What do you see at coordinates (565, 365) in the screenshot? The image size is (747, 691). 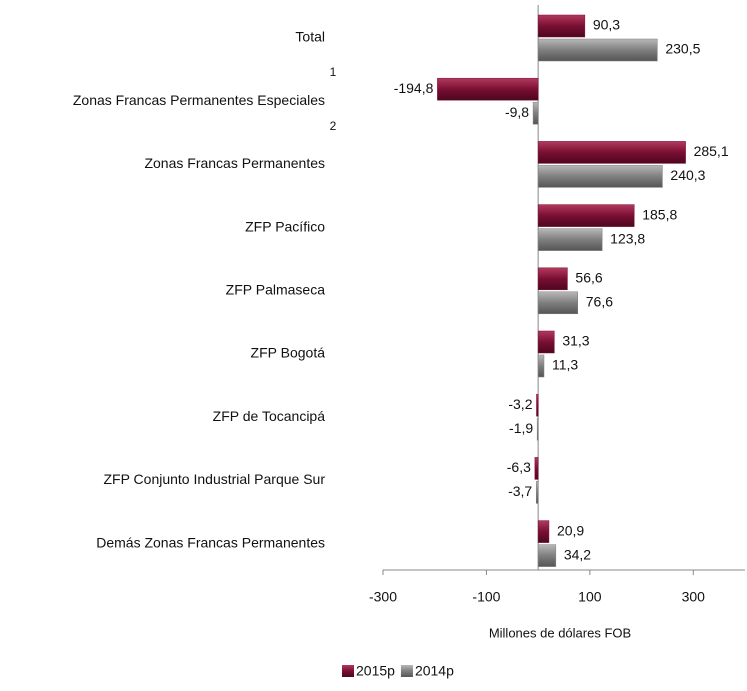 I see `value-label: 11,3` at bounding box center [565, 365].